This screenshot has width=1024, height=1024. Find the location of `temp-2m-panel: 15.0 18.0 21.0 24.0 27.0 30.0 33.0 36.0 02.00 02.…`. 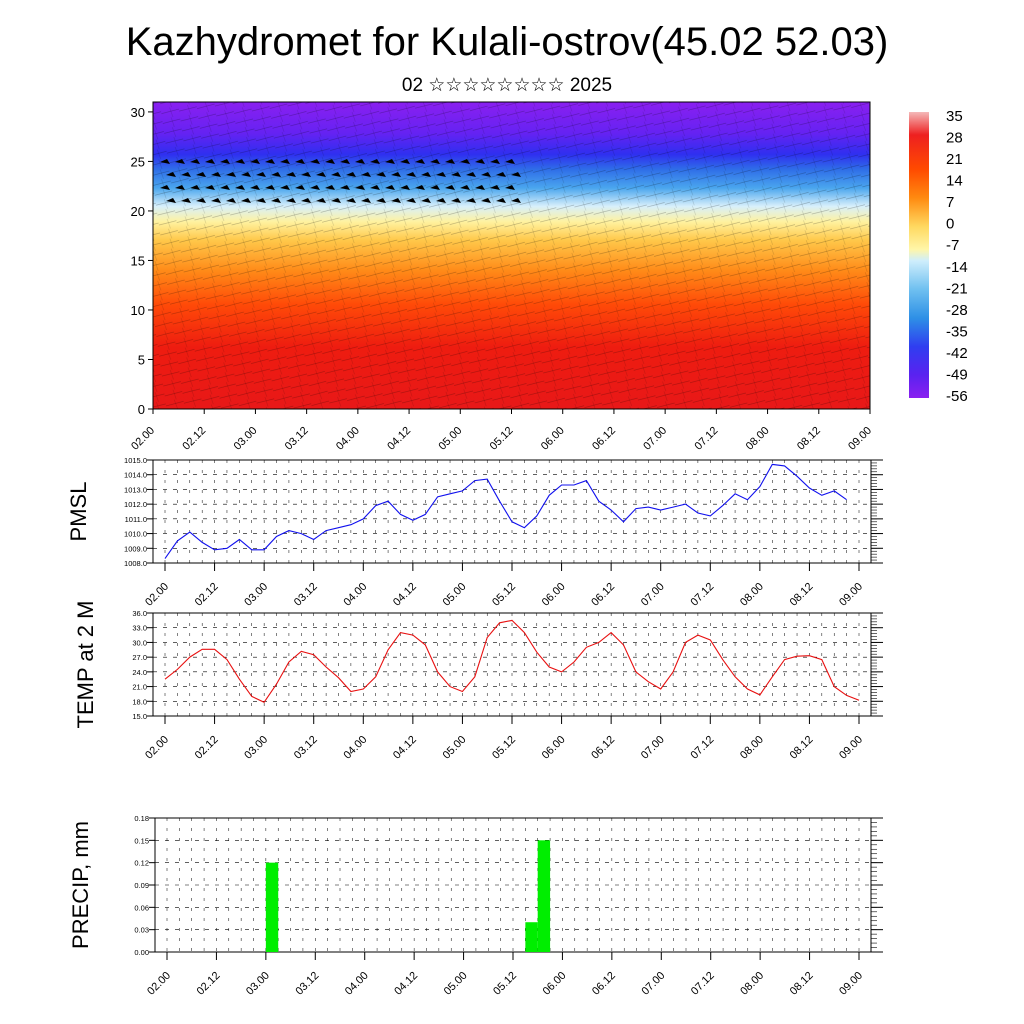

temp-2m-panel: 15.0 18.0 21.0 24.0 27.0 30.0 33.0 36.0 02.00 02.… is located at coordinates (478, 681).